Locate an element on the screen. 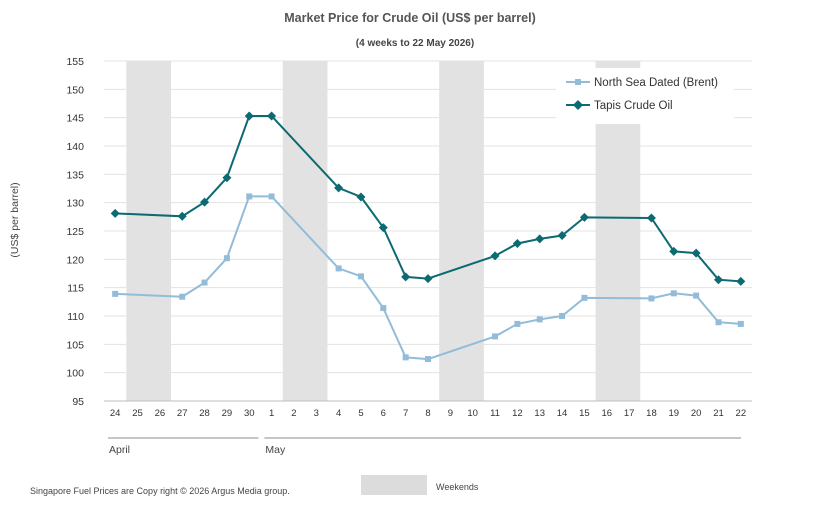  x-tick-label: 25 is located at coordinates (137, 413).